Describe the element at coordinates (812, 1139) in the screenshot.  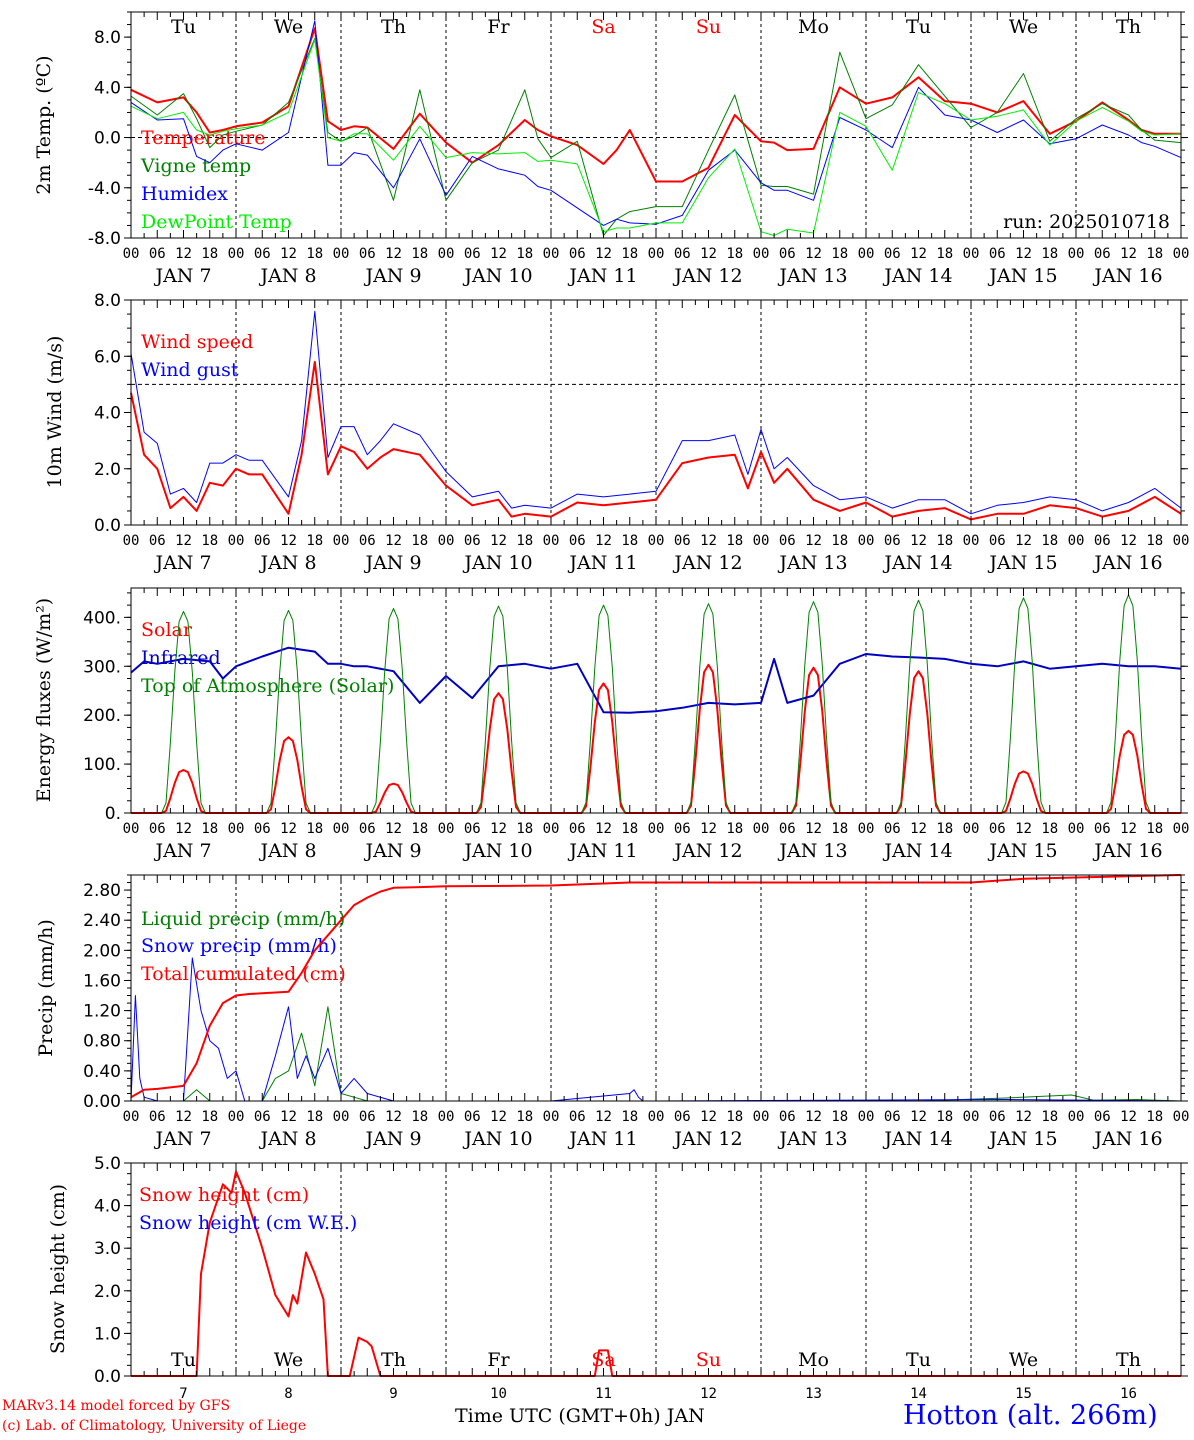
I see `date-label: JAN 13` at that location.